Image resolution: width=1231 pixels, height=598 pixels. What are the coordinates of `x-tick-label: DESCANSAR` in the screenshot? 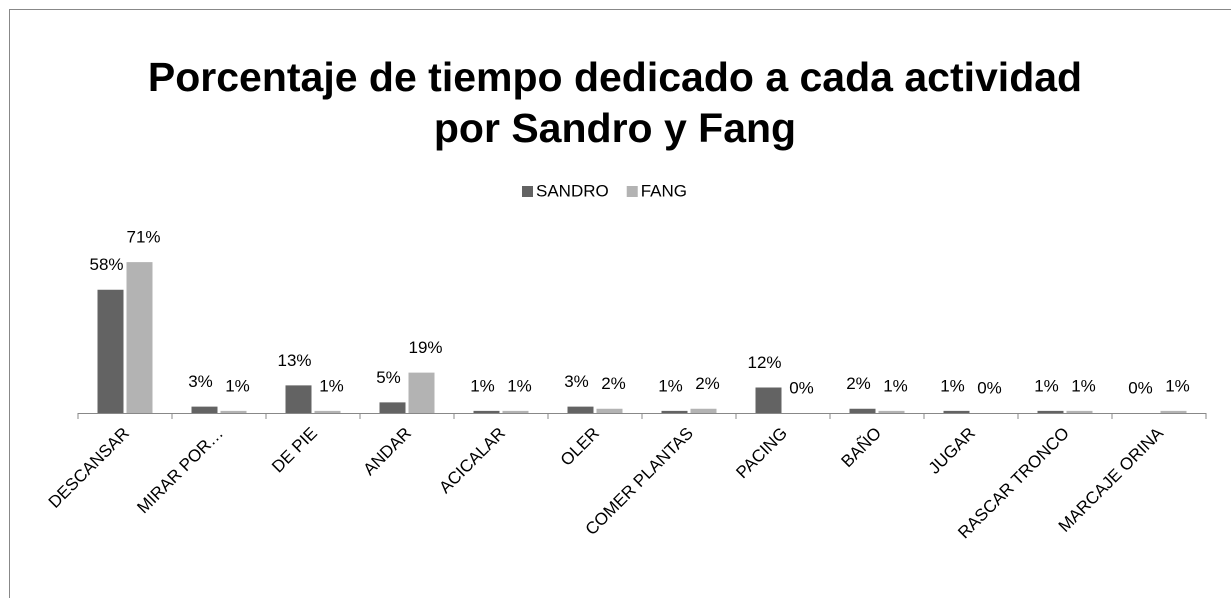 It's located at (89, 468).